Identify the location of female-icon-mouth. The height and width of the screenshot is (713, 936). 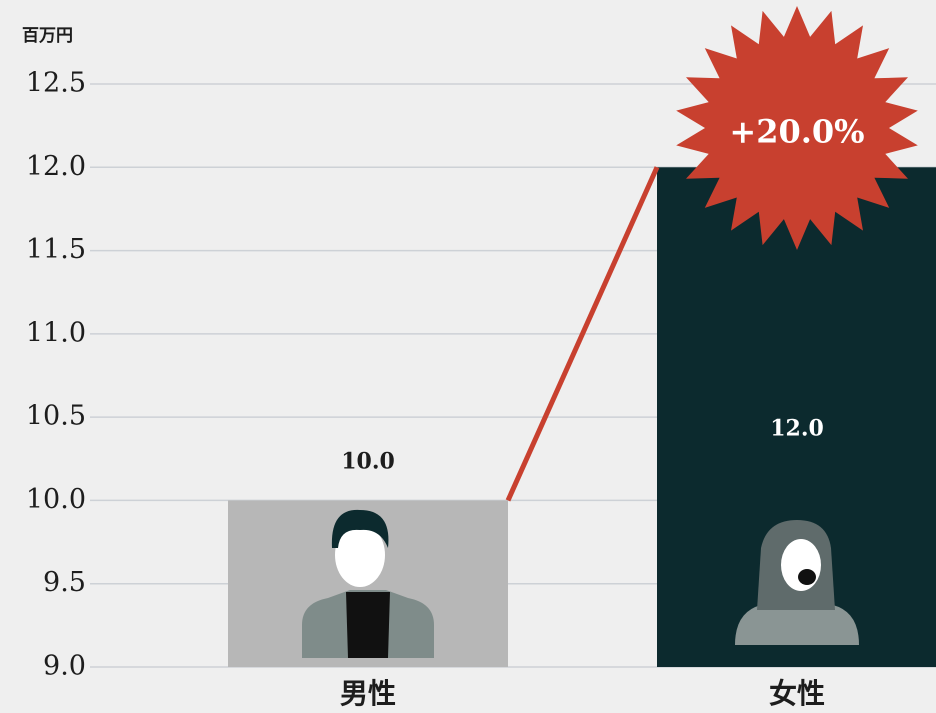
(807, 577).